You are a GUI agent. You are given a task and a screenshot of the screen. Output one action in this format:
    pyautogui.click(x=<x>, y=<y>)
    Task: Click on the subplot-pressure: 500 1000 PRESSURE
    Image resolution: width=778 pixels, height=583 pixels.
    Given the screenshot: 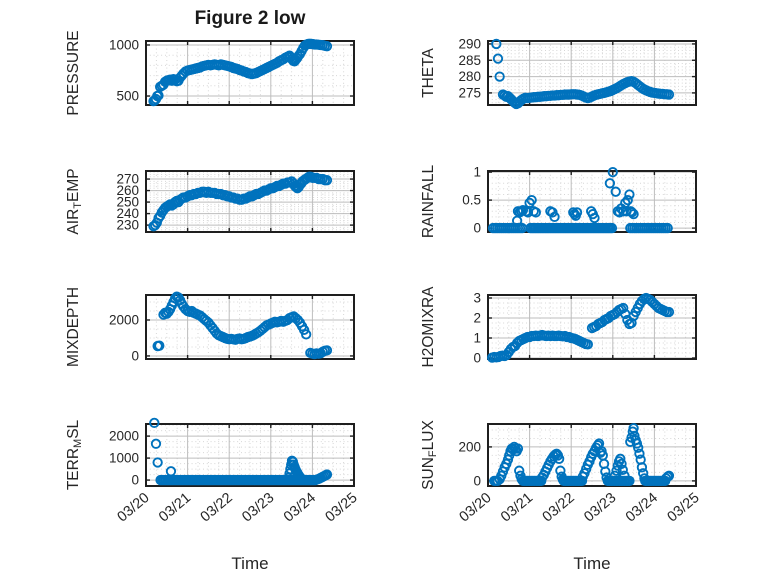 What is the action you would take?
    pyautogui.click(x=210, y=73)
    